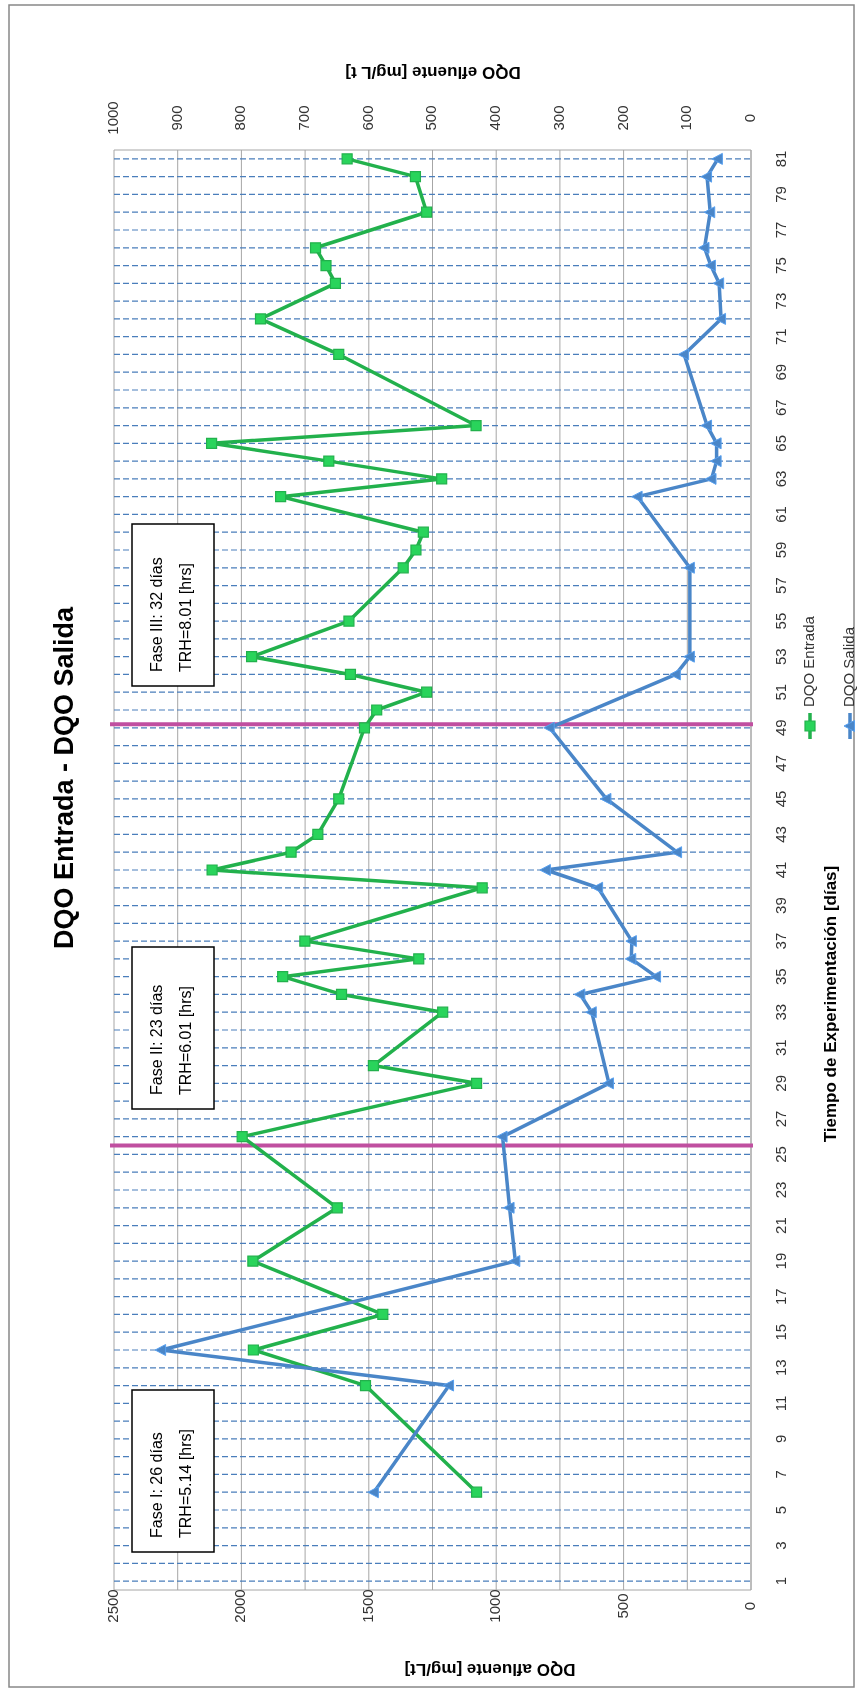 The width and height of the screenshot is (863, 1694). I want to click on y-tick-label: 25, so click(780, 1154).